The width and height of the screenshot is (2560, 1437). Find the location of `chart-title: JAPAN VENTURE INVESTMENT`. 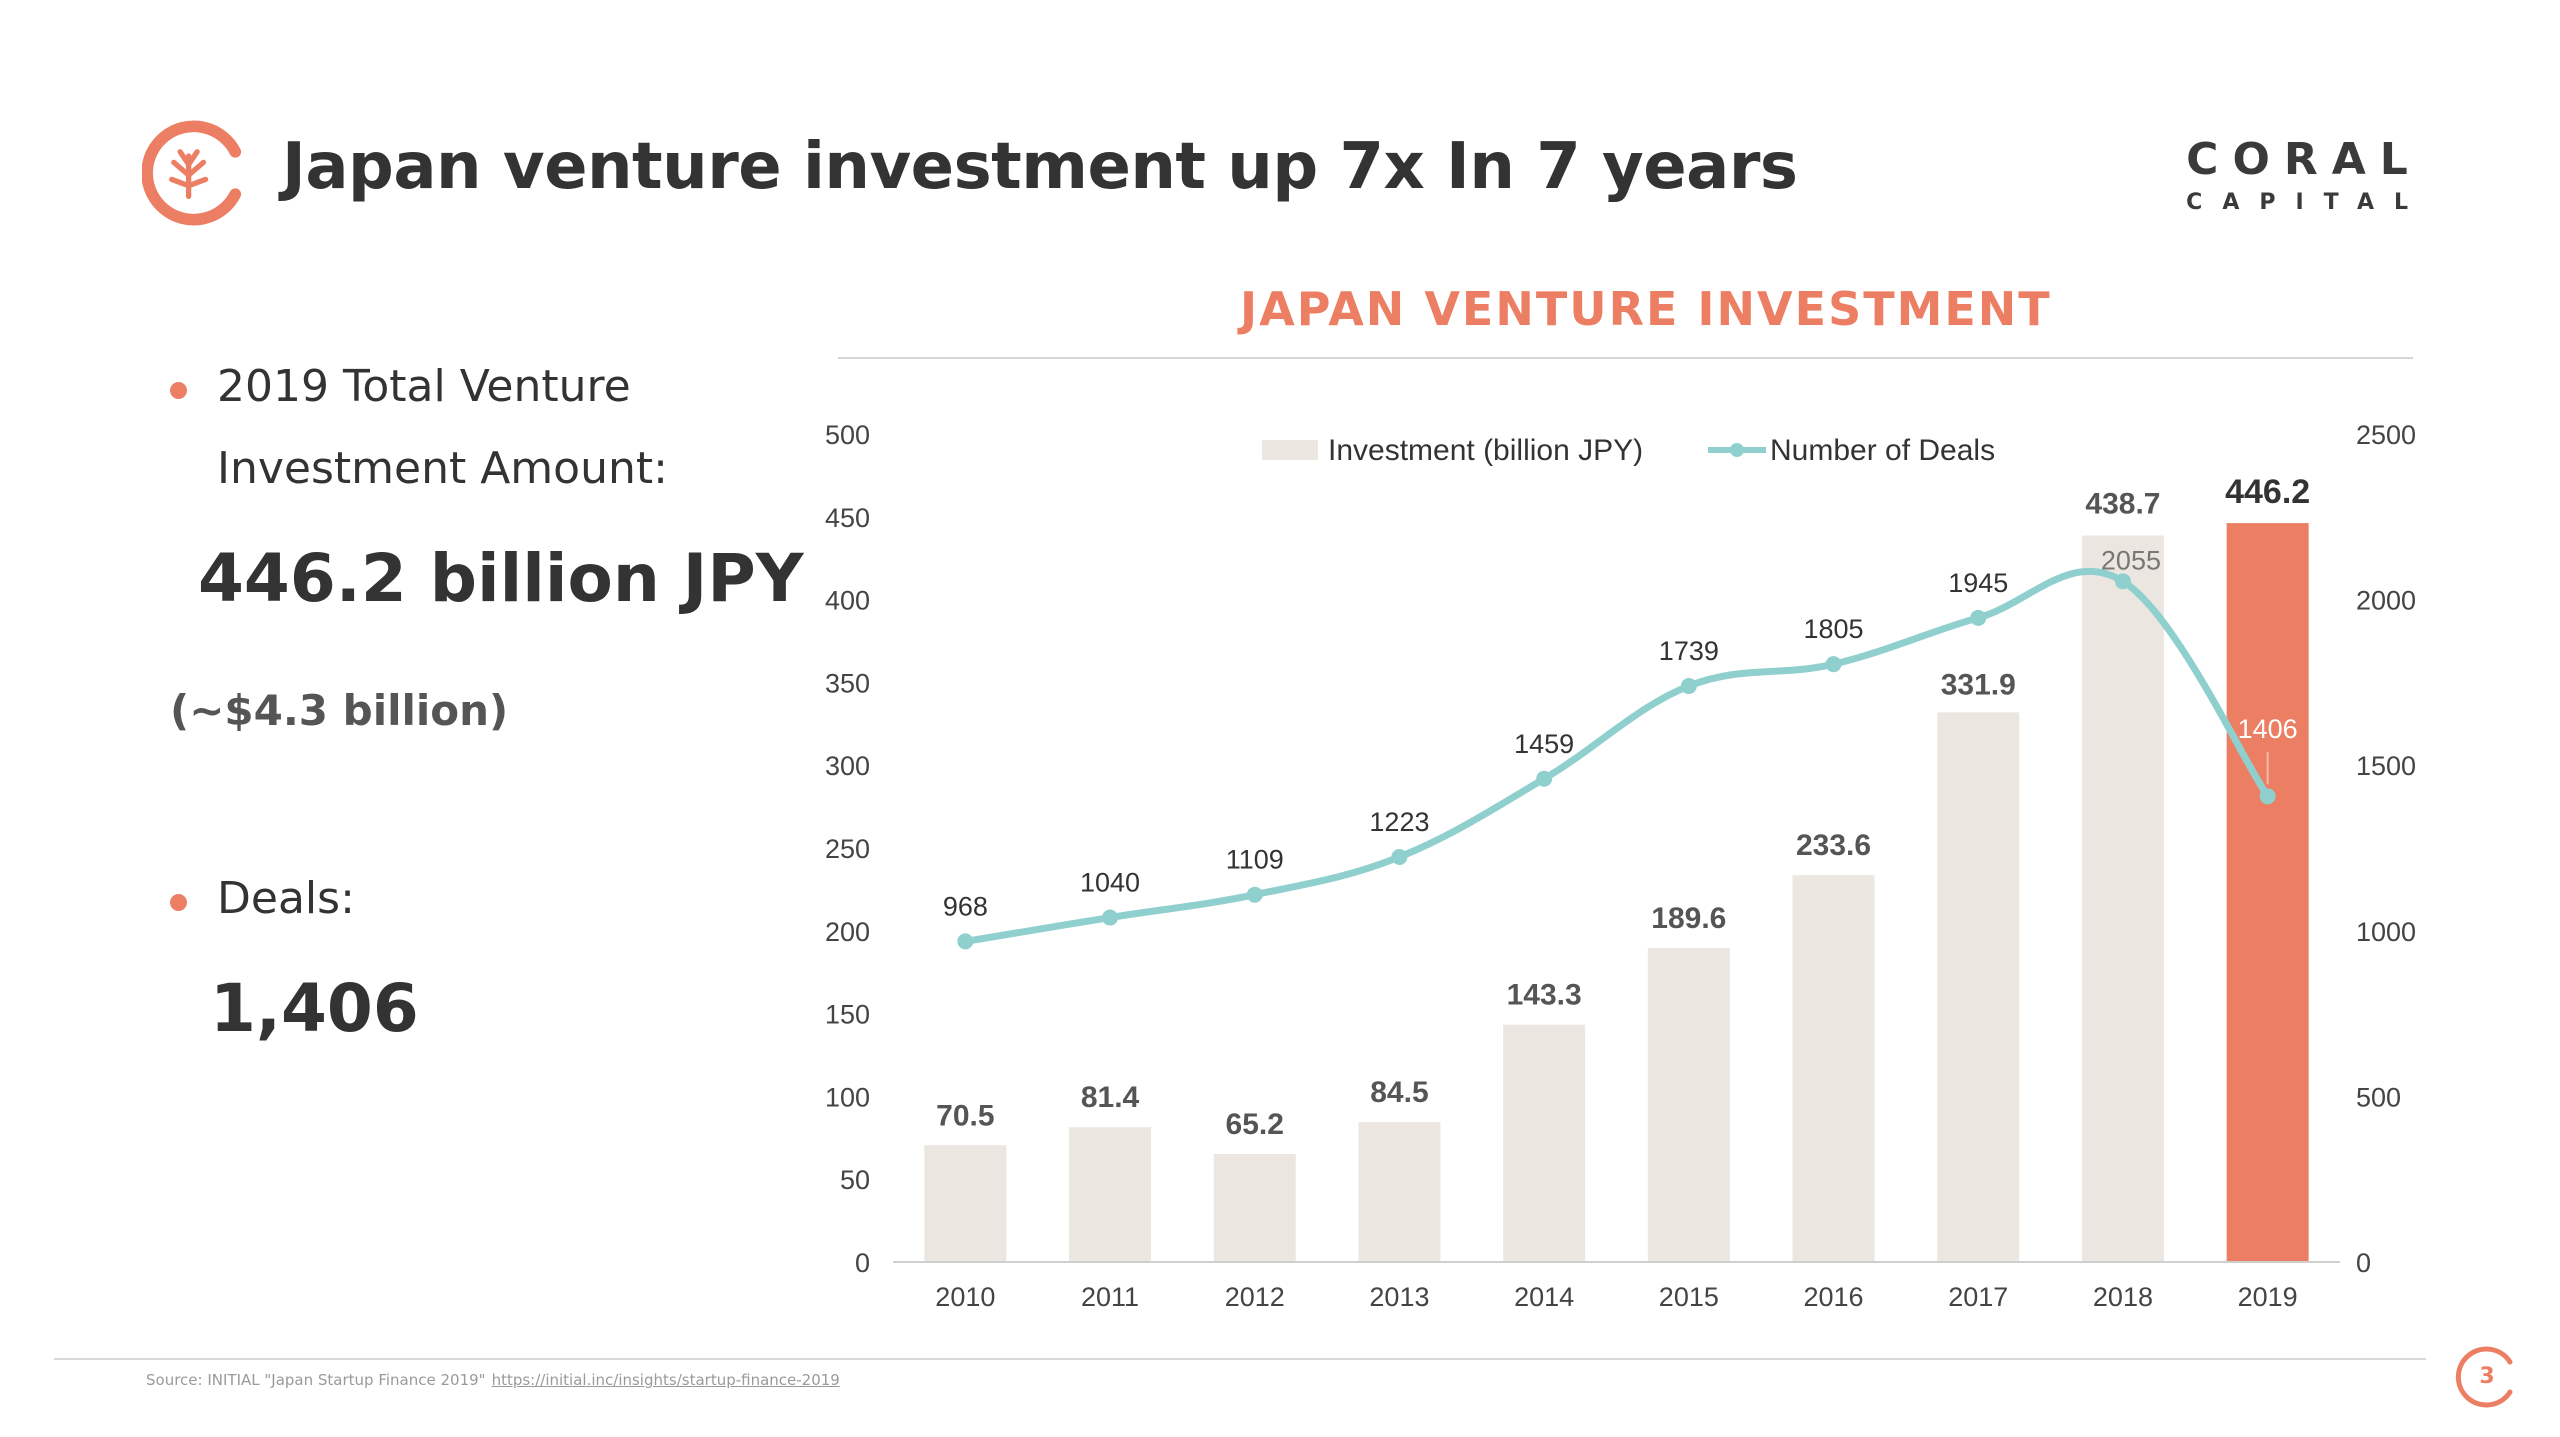

chart-title: JAPAN VENTURE INVESTMENT is located at coordinates (1646, 309).